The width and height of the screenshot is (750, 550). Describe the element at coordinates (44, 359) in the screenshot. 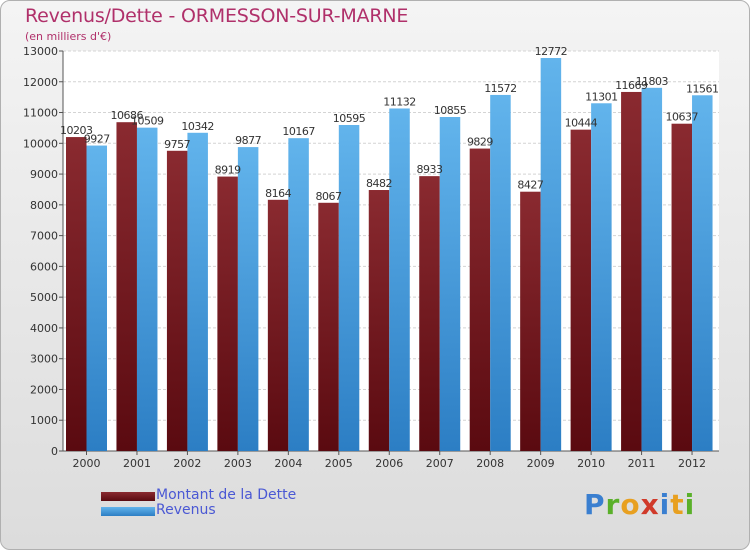

I see `y-tick-label: 3000` at that location.